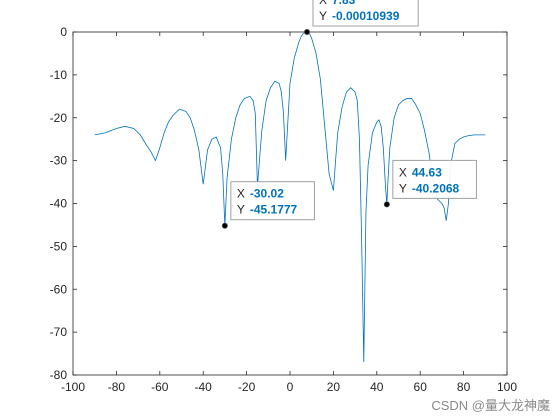  What do you see at coordinates (334, 387) in the screenshot?
I see `x-tick-label: 20` at bounding box center [334, 387].